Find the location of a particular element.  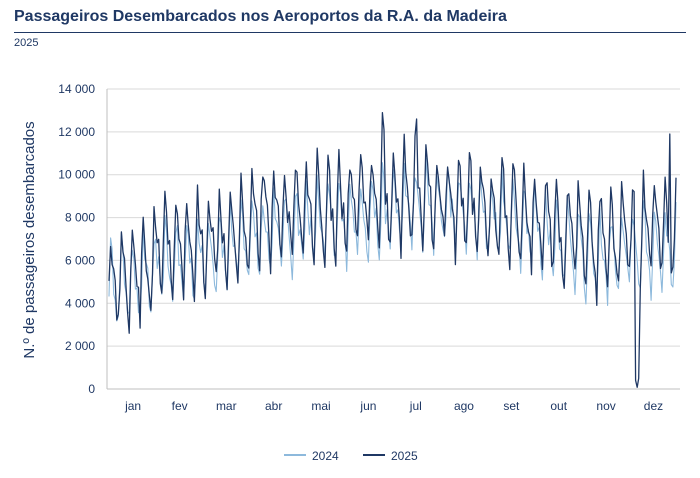

x-tick-label: jun is located at coordinates (367, 406).